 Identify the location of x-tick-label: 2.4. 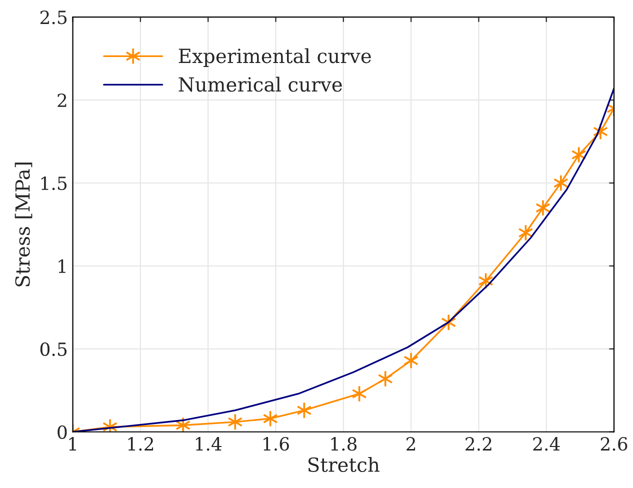
(546, 444).